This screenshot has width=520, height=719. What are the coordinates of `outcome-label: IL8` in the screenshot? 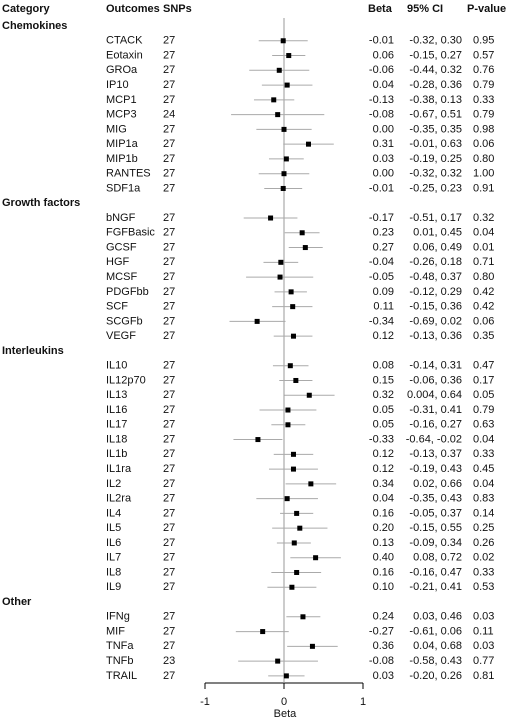 It's located at (113, 572).